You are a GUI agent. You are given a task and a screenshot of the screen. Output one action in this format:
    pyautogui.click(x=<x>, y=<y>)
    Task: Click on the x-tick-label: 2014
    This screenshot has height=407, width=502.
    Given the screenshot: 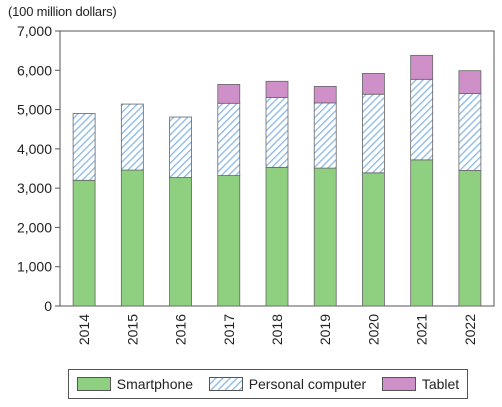 What is the action you would take?
    pyautogui.click(x=84, y=329)
    